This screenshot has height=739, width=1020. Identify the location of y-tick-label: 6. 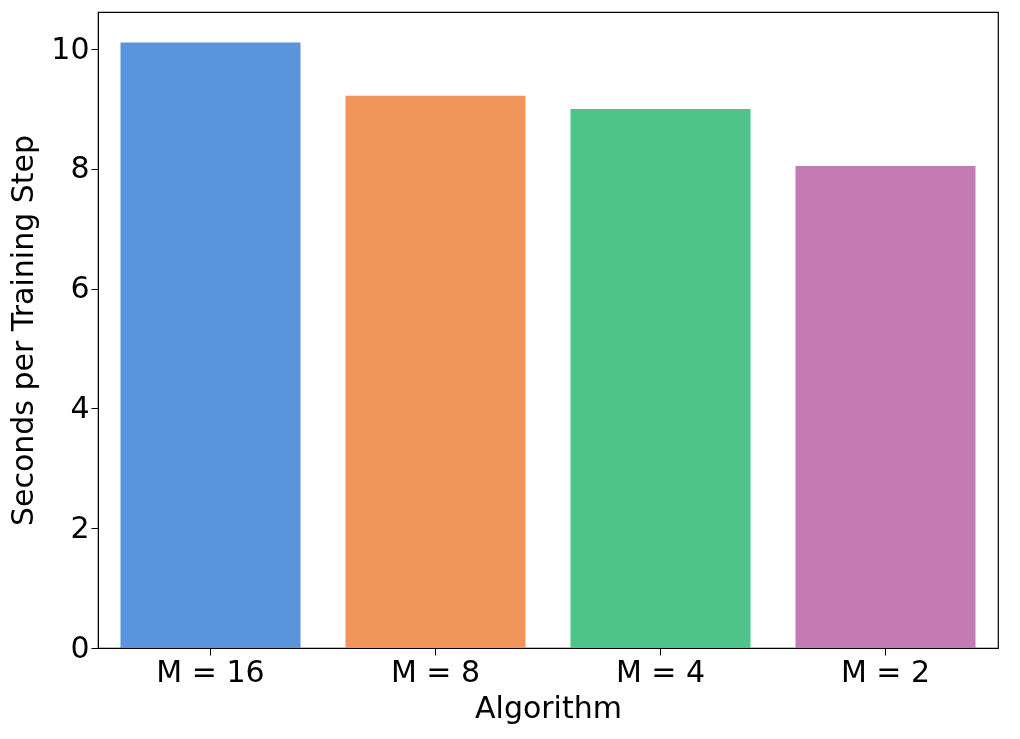
(80, 288).